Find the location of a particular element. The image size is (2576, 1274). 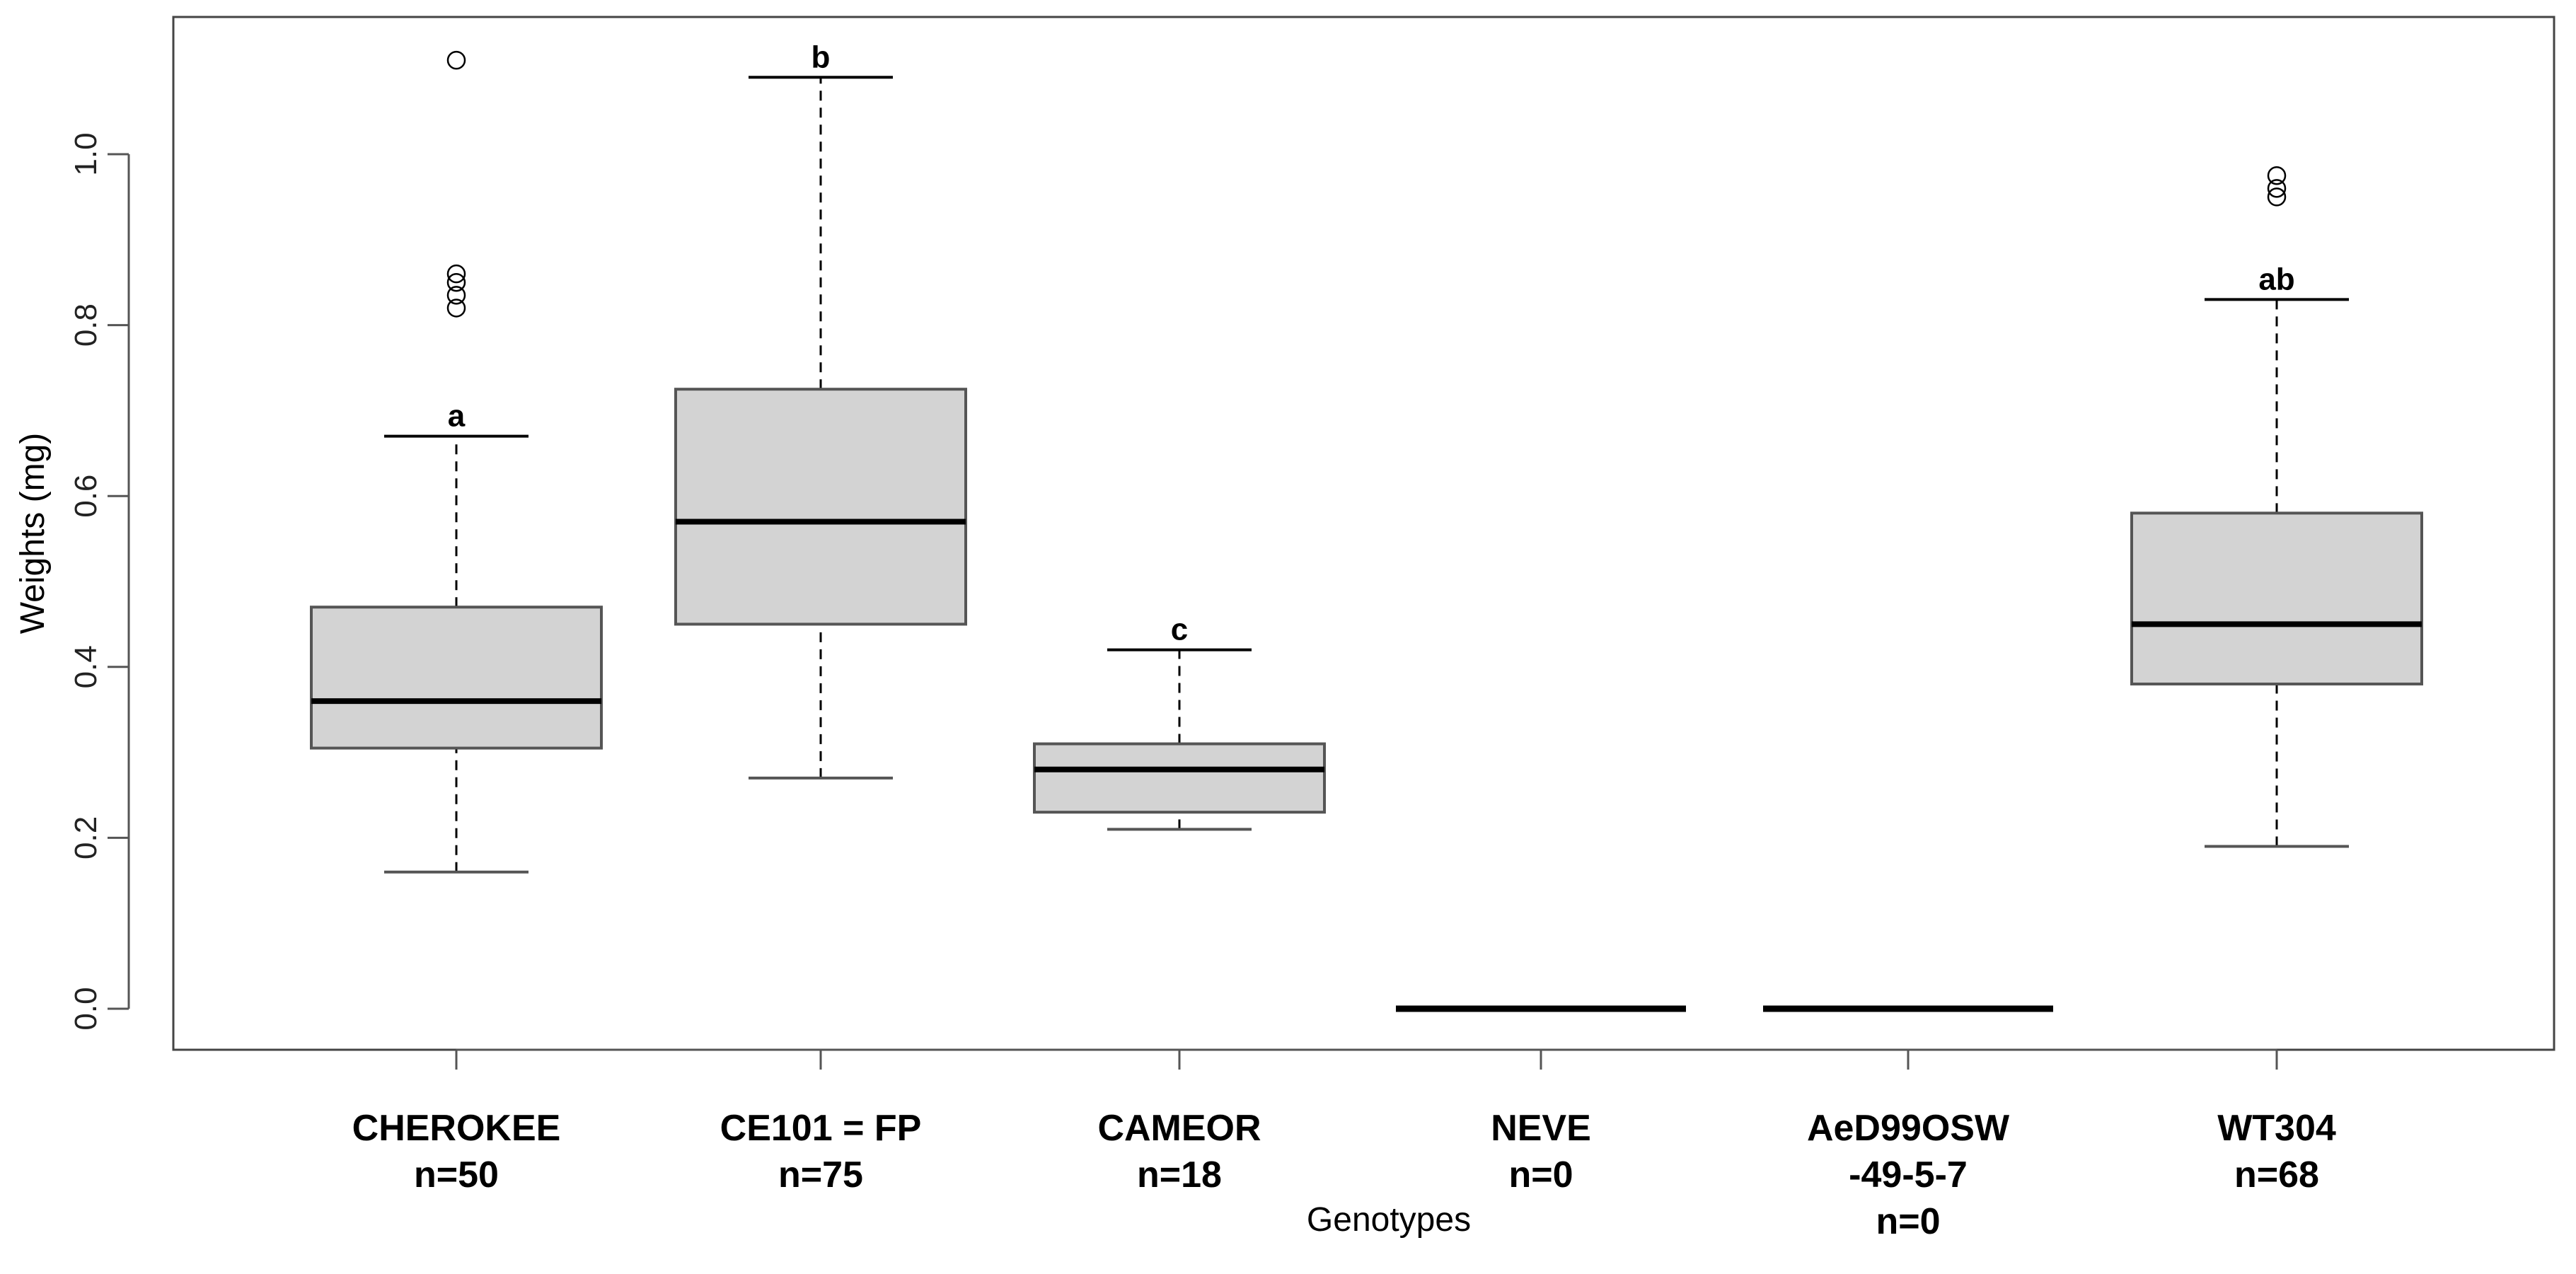

significance-letter: b is located at coordinates (821, 57).